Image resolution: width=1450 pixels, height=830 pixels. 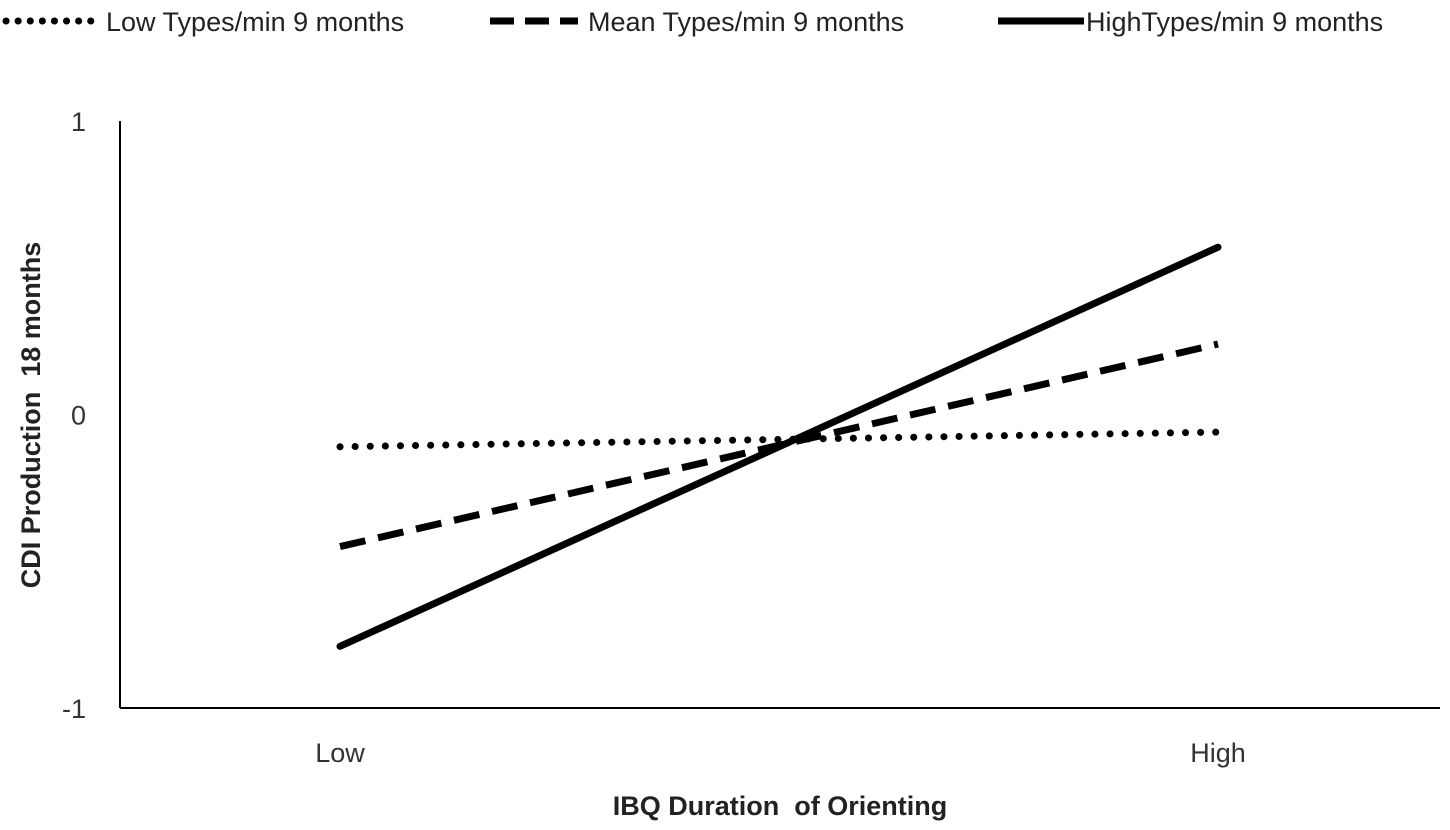 I want to click on x-tick-label-low: Low, so click(x=340, y=753).